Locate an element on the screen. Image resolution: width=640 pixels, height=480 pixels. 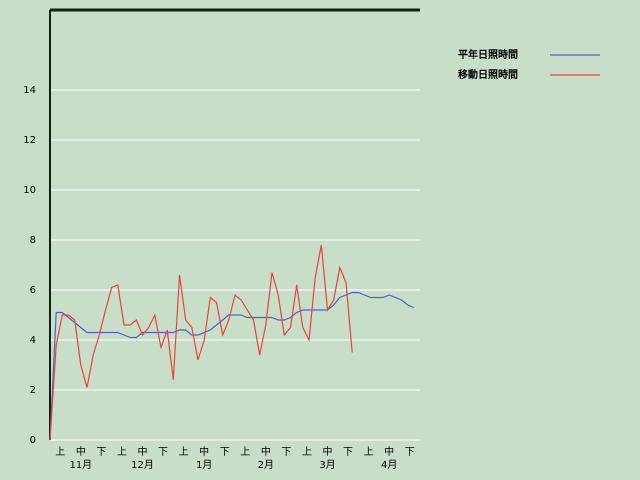
y-tick-label: 8 is located at coordinates (33, 240).